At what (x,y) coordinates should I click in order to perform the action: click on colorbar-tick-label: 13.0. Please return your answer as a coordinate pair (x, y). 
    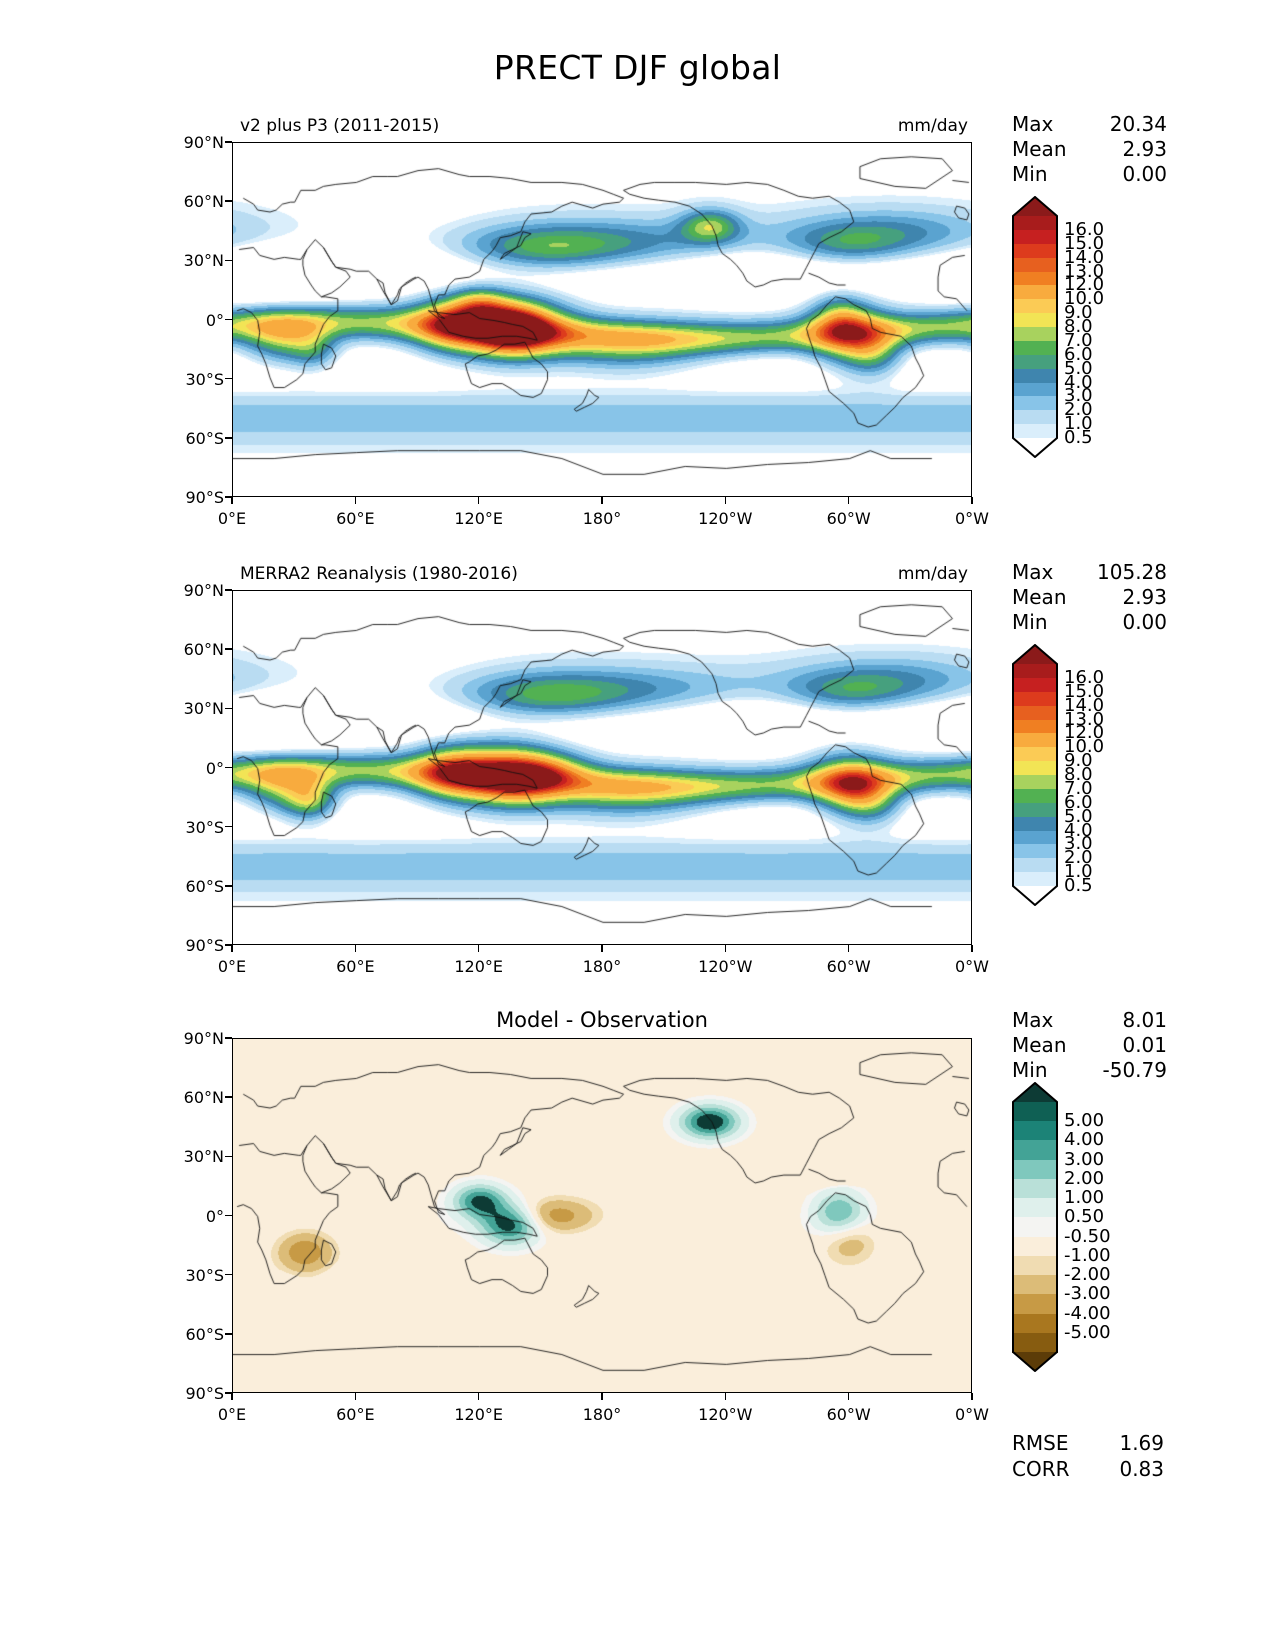
    Looking at the image, I should click on (1084, 719).